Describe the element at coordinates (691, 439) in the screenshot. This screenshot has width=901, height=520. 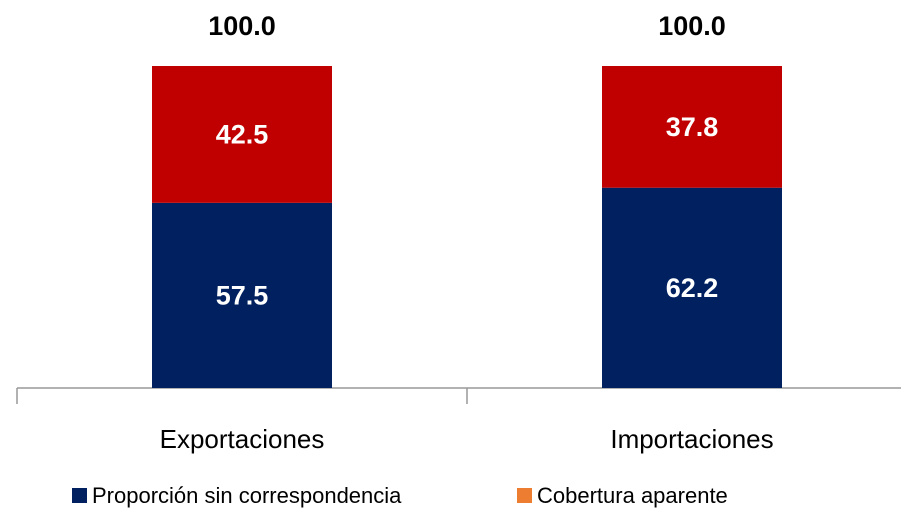
I see `x-tick-label: Importaciones` at that location.